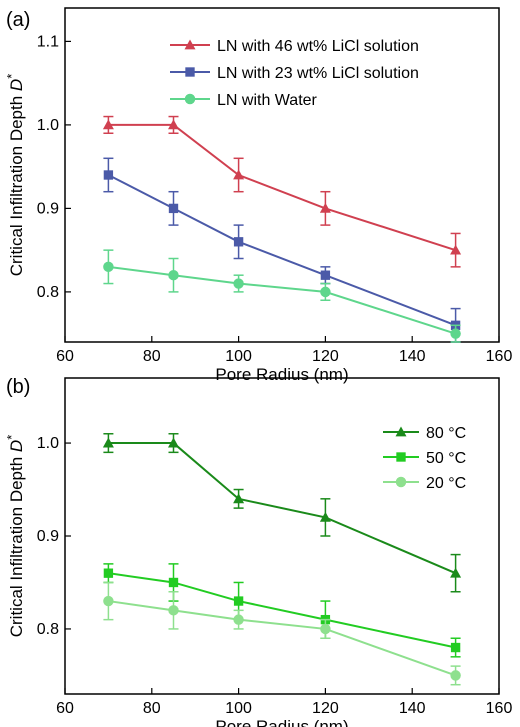  I want to click on legend-entry: LN with 23 wt% LiCl solution, so click(294, 73).